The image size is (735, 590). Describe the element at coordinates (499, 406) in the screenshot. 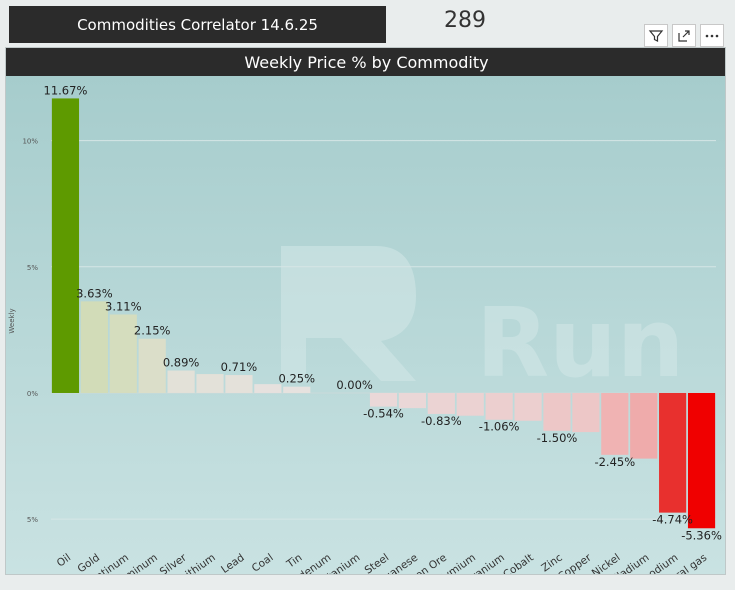

I see `bar-uranium` at that location.